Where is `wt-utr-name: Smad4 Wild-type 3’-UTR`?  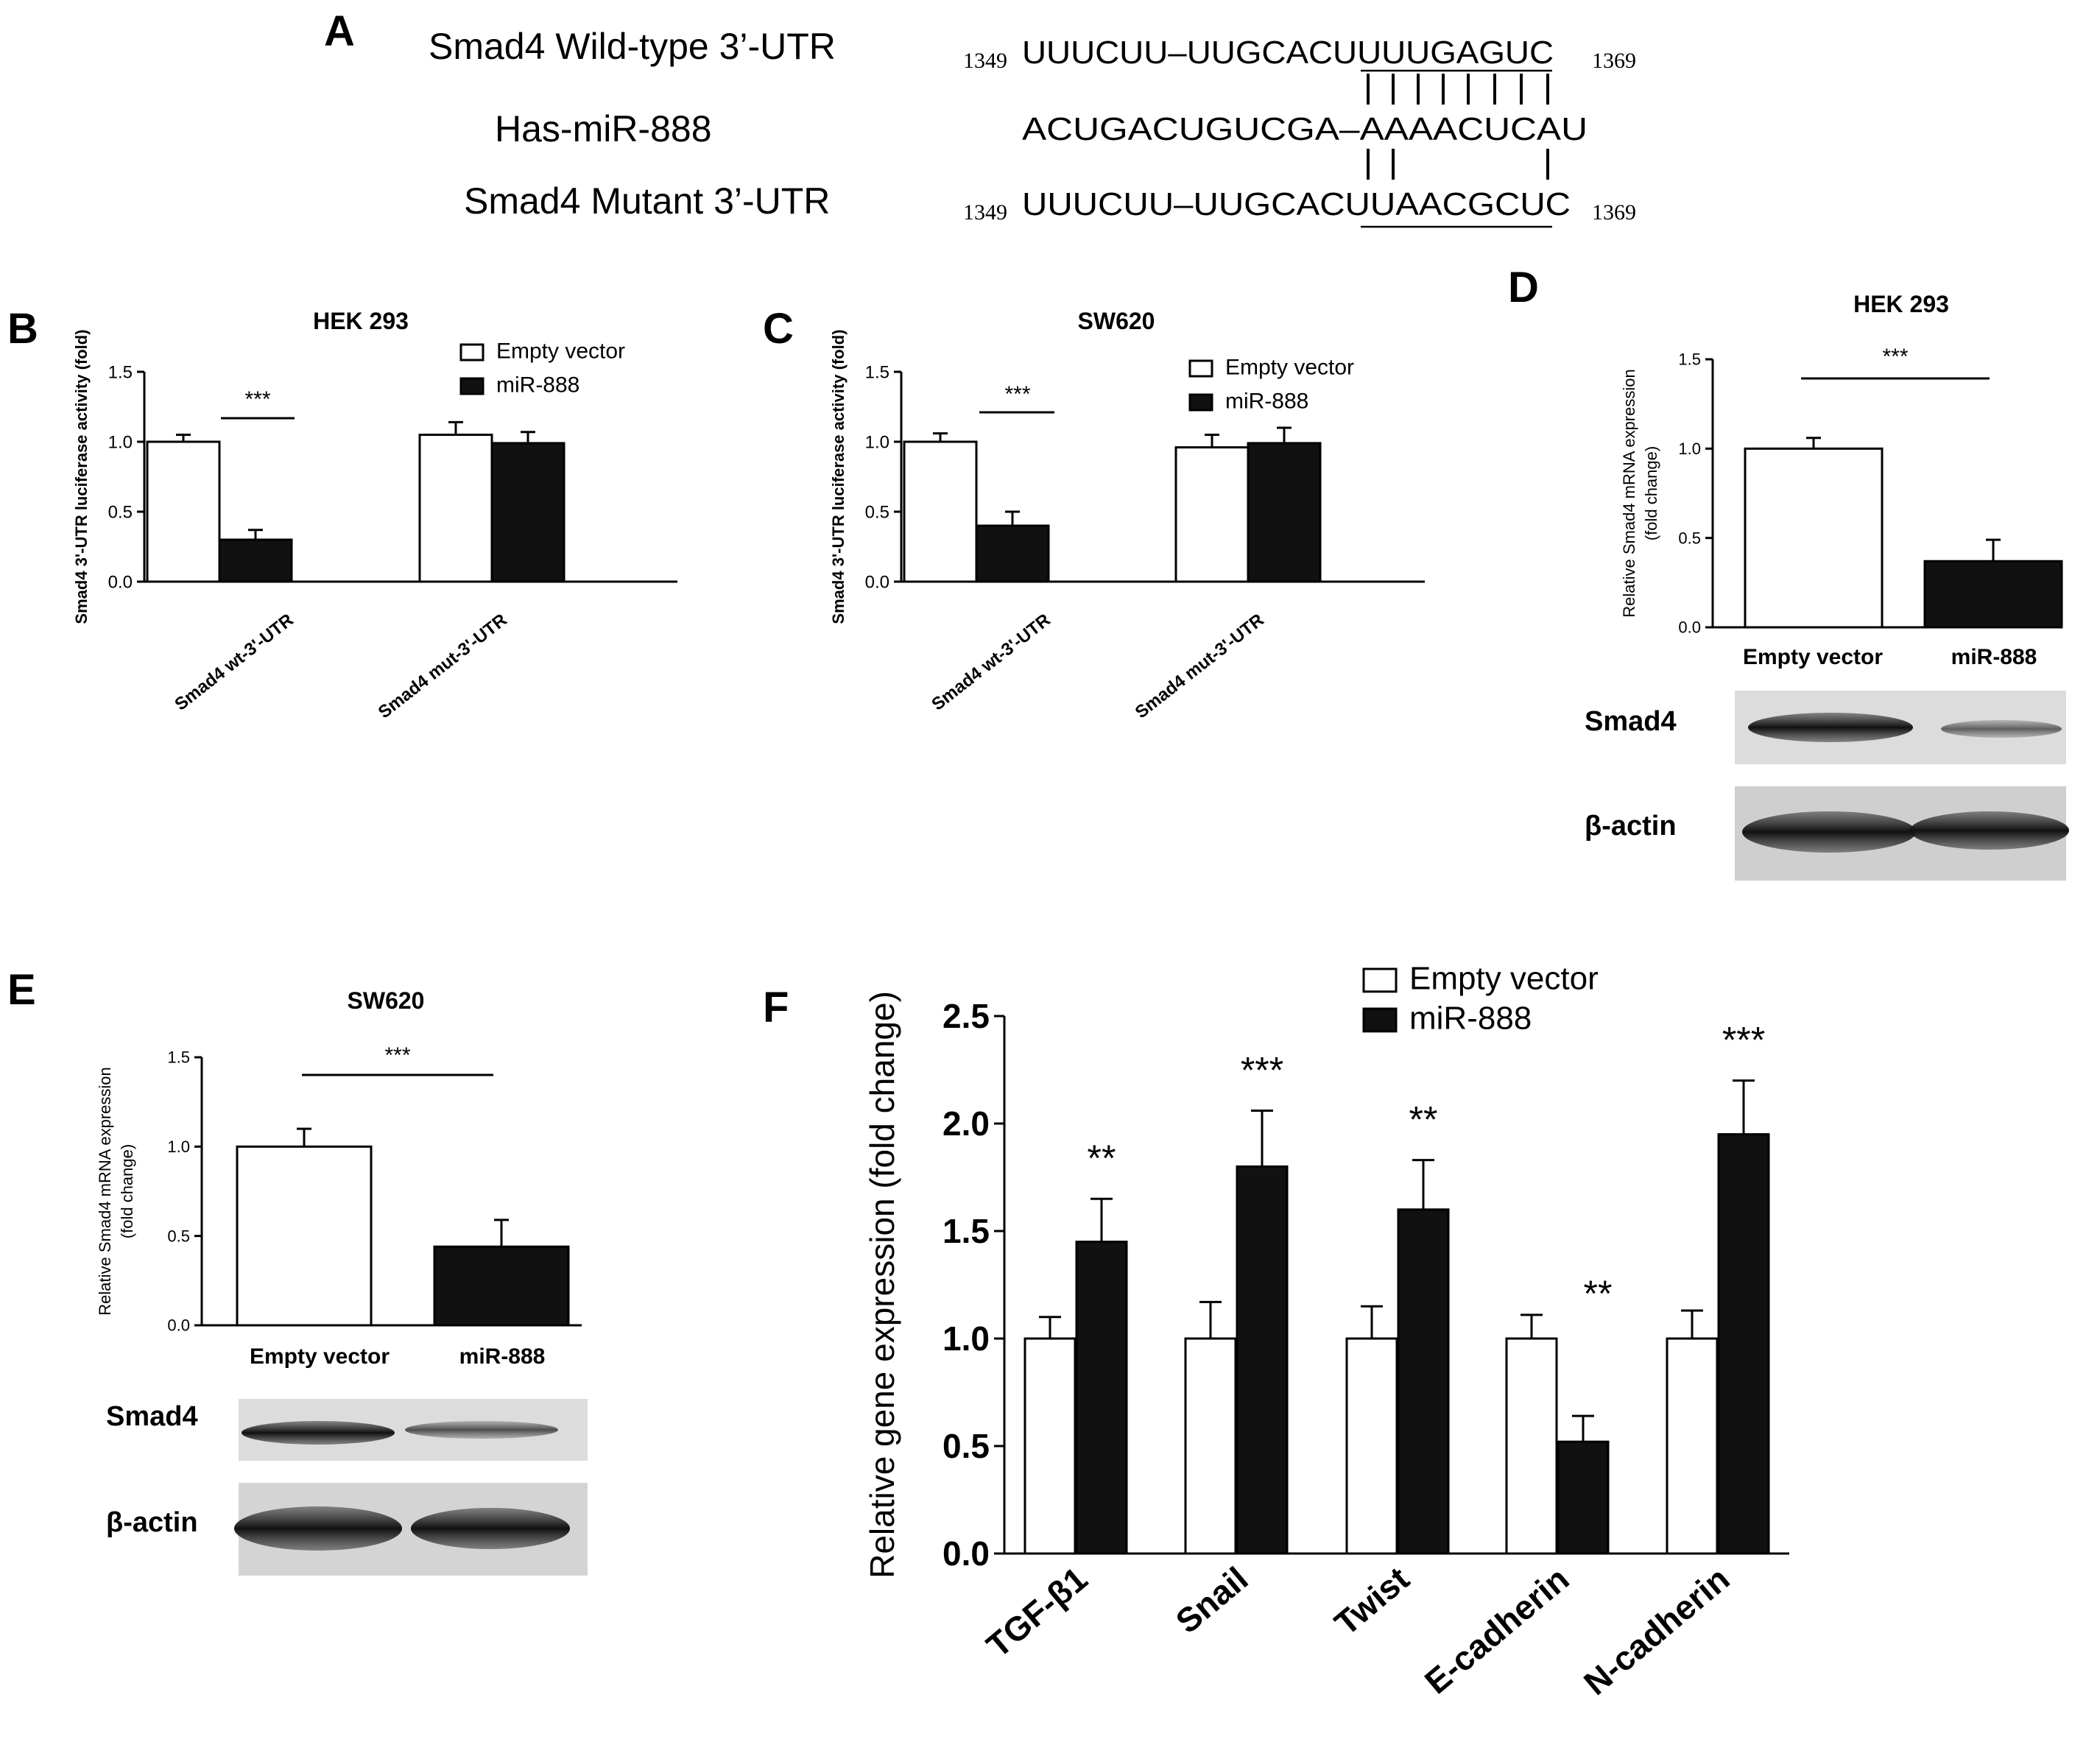 wt-utr-name: Smad4 Wild-type 3’-UTR is located at coordinates (632, 46).